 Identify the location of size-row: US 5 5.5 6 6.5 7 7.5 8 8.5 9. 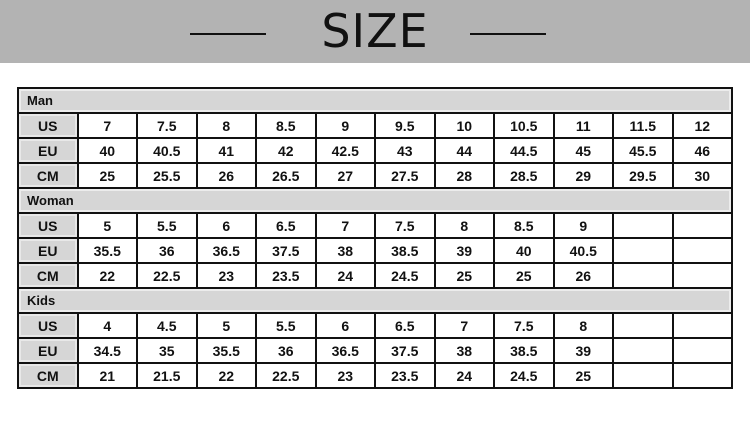
(375, 225).